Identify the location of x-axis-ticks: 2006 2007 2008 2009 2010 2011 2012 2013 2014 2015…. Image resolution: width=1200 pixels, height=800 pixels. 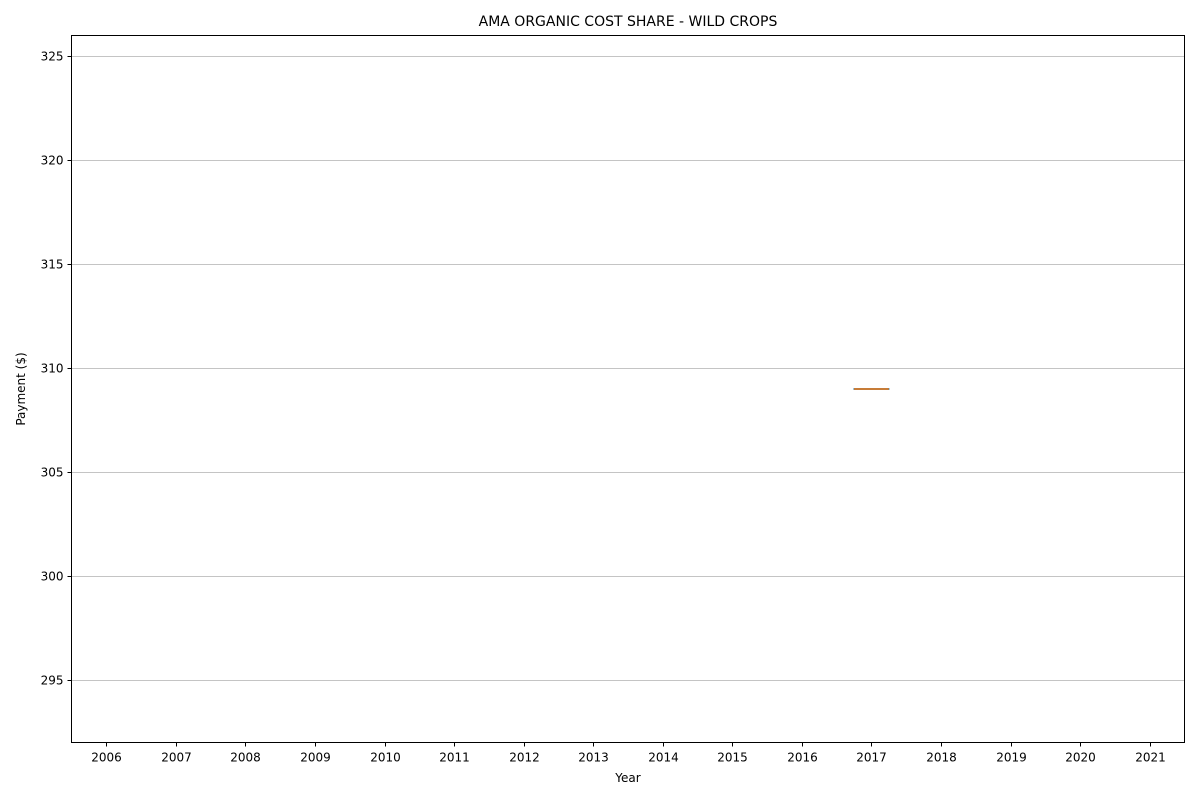
(628, 753).